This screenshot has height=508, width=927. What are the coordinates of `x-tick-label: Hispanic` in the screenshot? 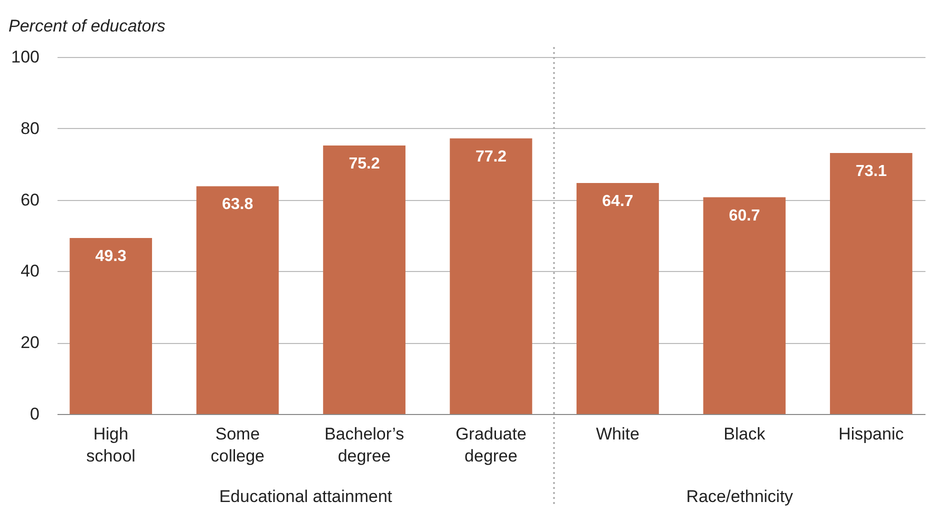 It's located at (871, 434).